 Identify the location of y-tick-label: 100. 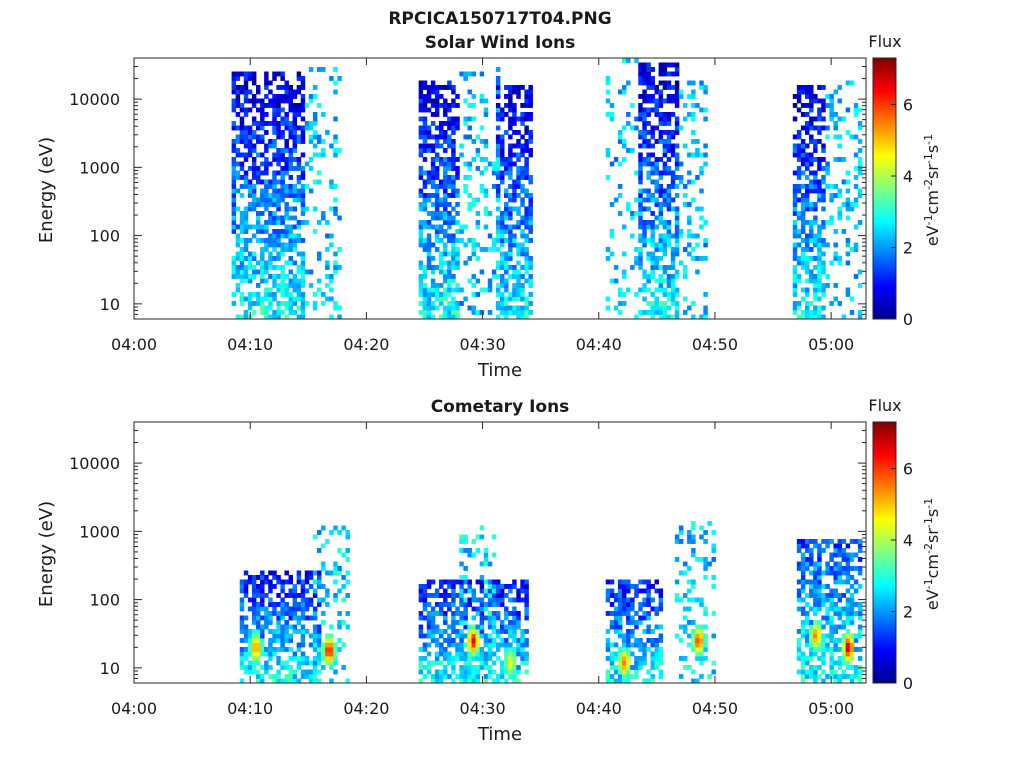
(104, 236).